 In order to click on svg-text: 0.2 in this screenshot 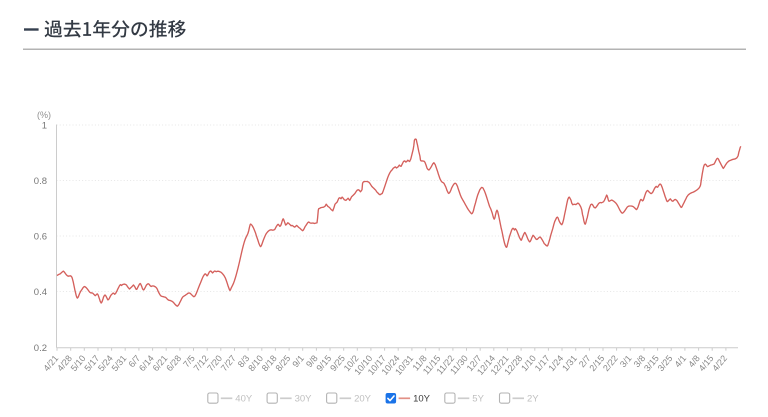, I will do `click(40, 348)`.